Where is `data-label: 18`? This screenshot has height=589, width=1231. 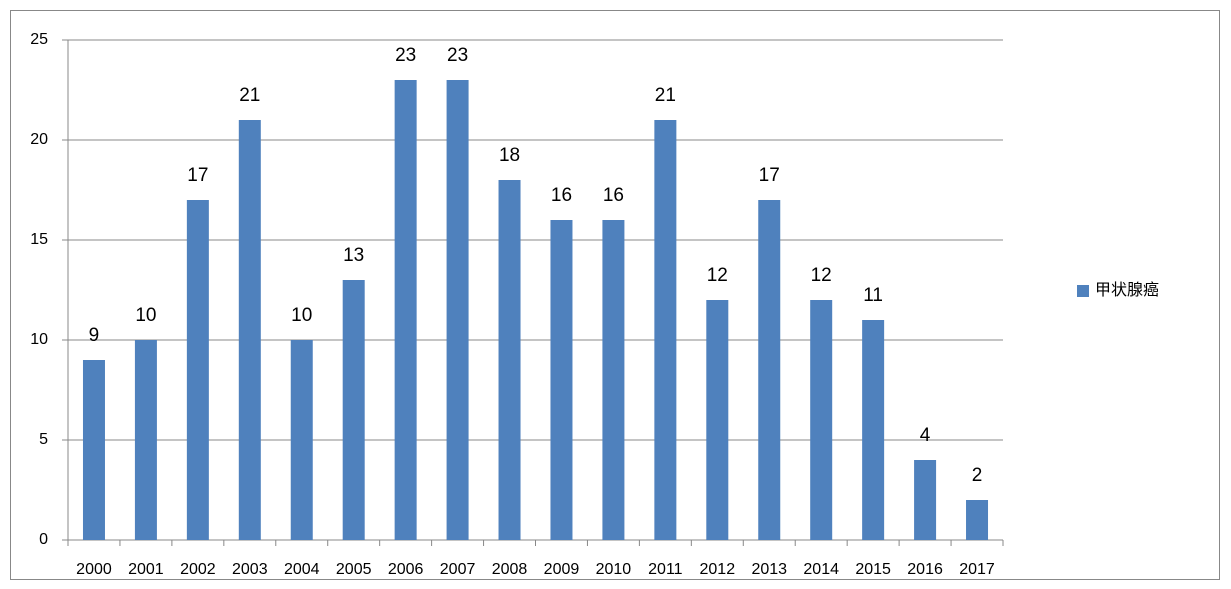
data-label: 18 is located at coordinates (509, 155).